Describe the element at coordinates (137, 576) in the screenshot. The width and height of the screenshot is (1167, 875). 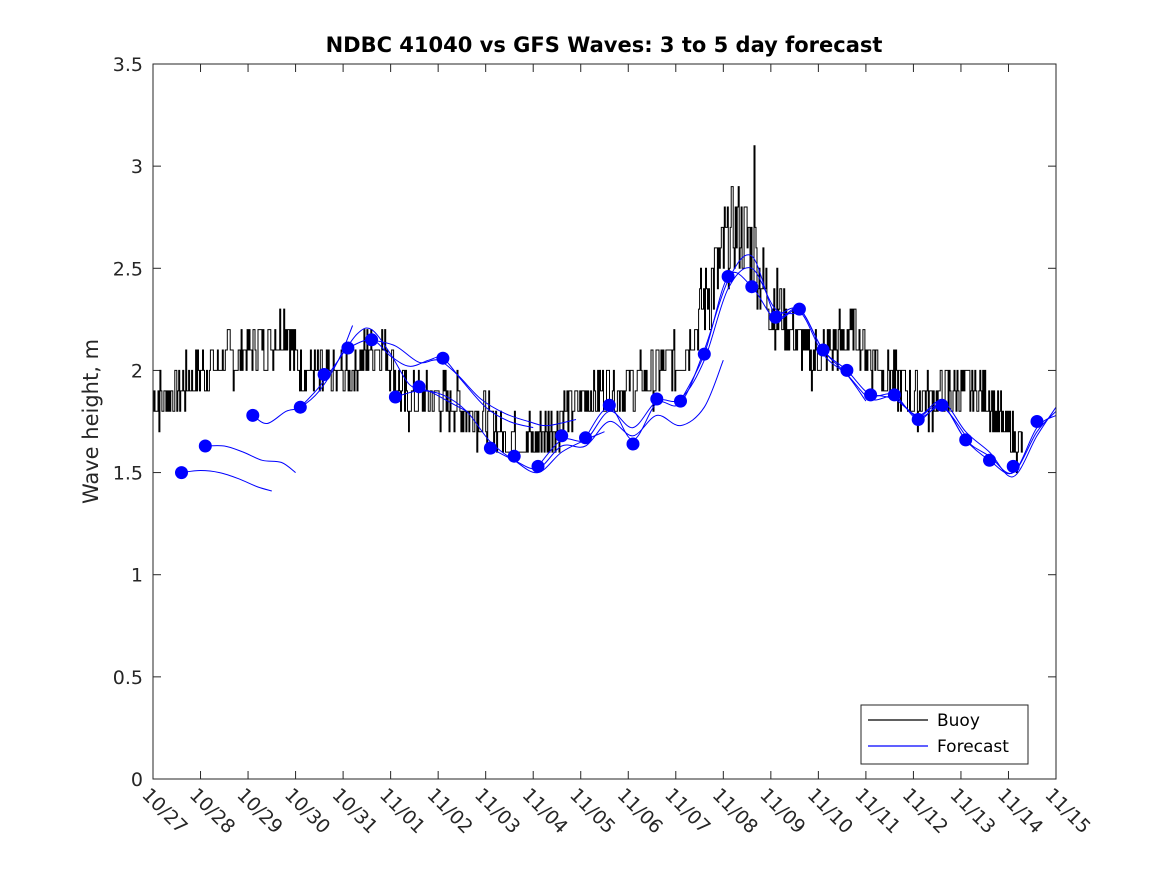
I see `y-tick-label: 1` at that location.